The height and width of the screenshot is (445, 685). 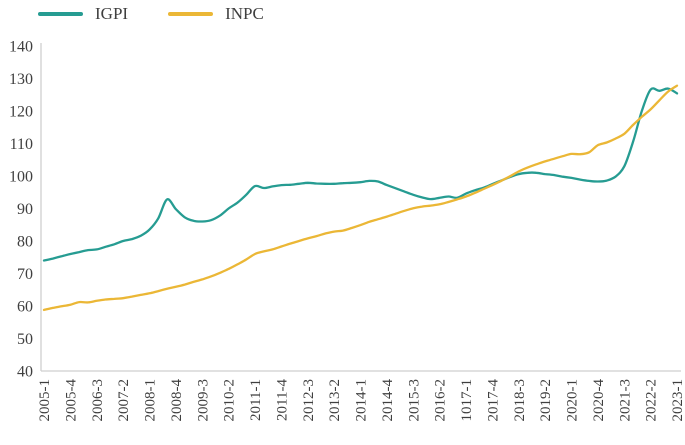 I want to click on x-tick-label: 2020-4, so click(x=599, y=400).